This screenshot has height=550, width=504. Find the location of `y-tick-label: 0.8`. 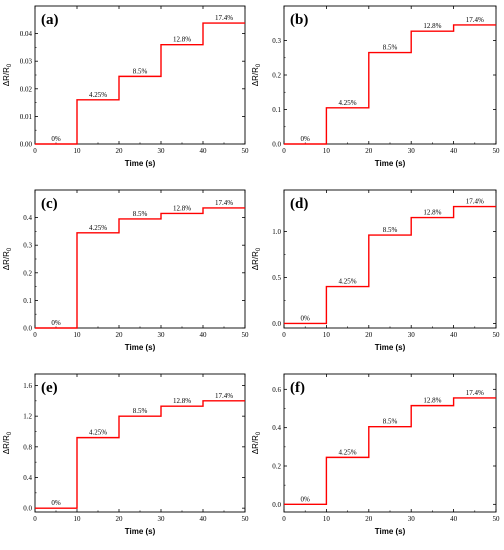

y-tick-label: 0.8 is located at coordinates (27, 447).